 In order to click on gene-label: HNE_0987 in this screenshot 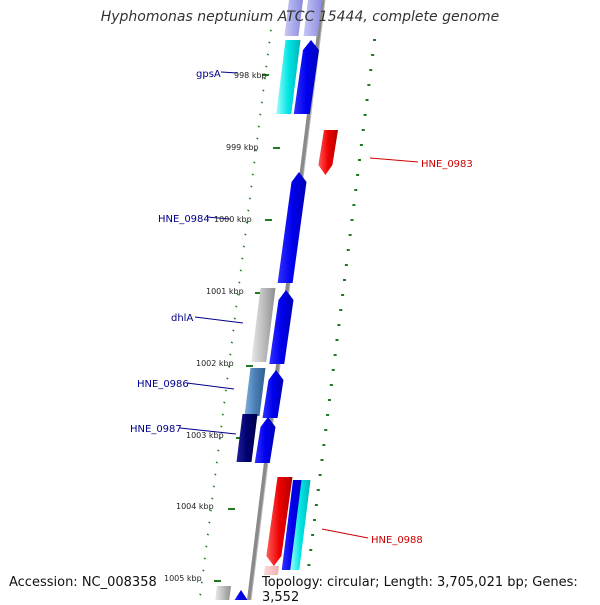, I will do `click(156, 429)`.